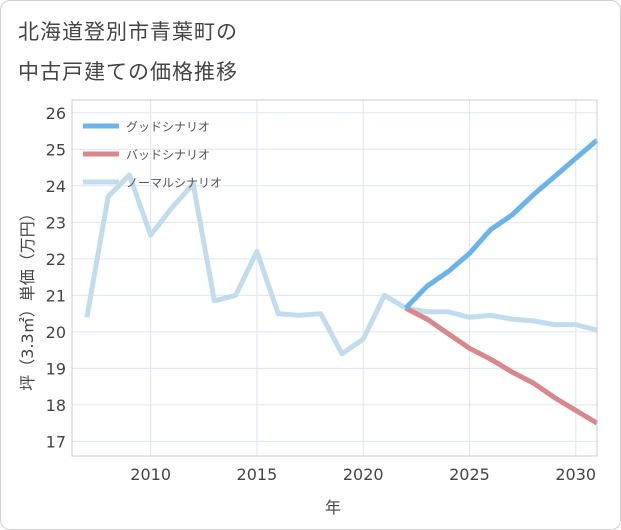  What do you see at coordinates (150, 474) in the screenshot?
I see `x-tick-label: 2010` at bounding box center [150, 474].